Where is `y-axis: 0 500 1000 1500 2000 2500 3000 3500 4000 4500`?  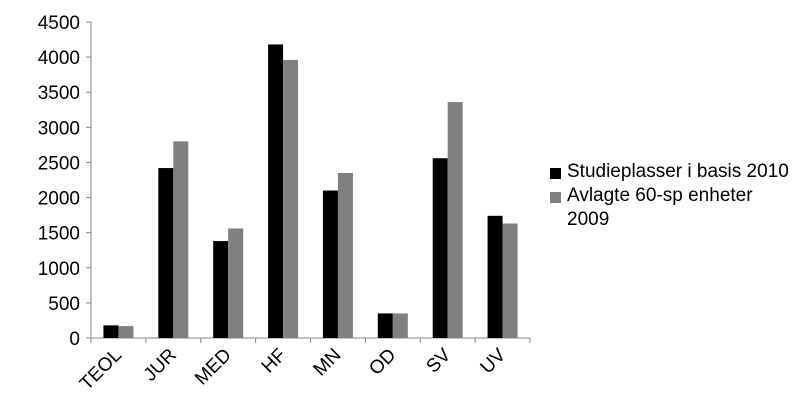
y-axis: 0 500 1000 1500 2000 2500 3000 3500 4000 4500 is located at coordinates (65, 181).